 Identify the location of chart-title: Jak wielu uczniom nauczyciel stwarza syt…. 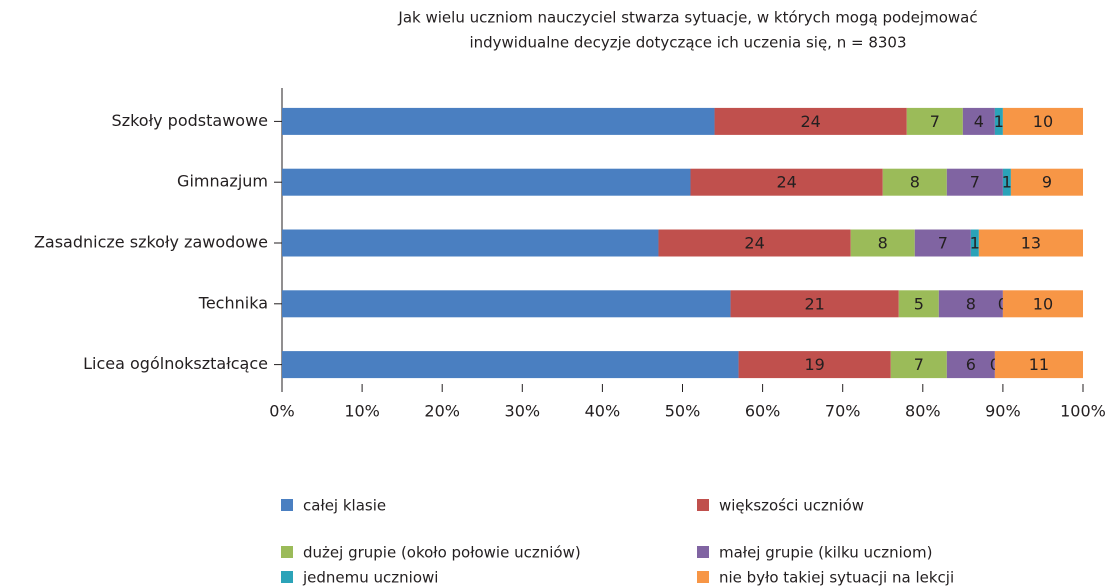
(687, 18).